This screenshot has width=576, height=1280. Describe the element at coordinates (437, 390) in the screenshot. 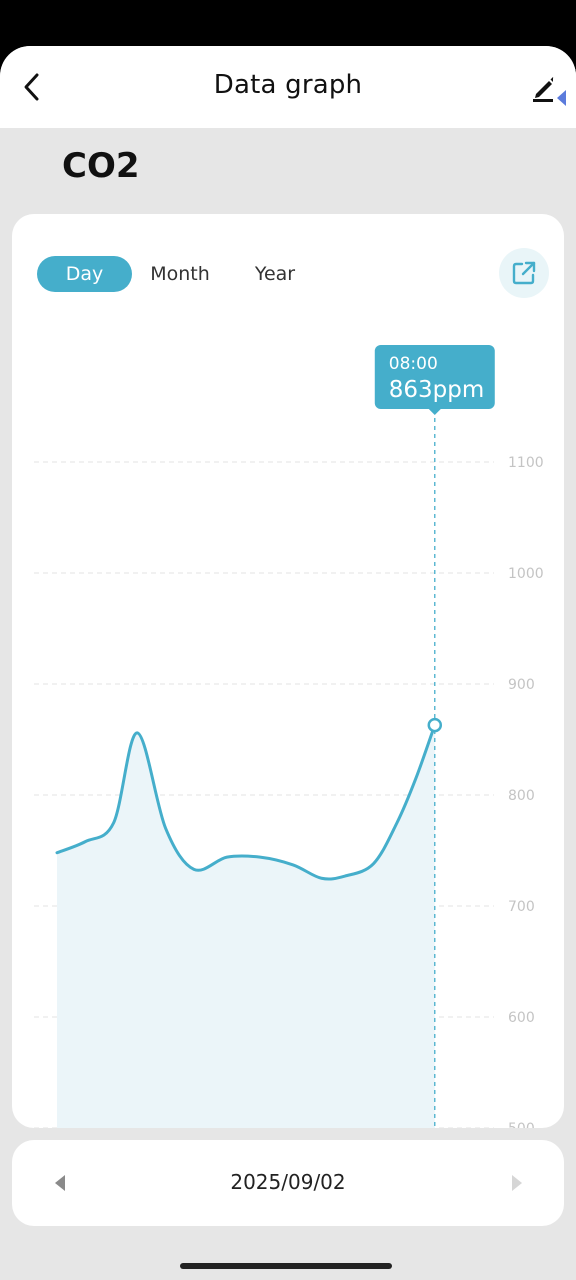

I see `tooltip-value: 863ppm` at that location.